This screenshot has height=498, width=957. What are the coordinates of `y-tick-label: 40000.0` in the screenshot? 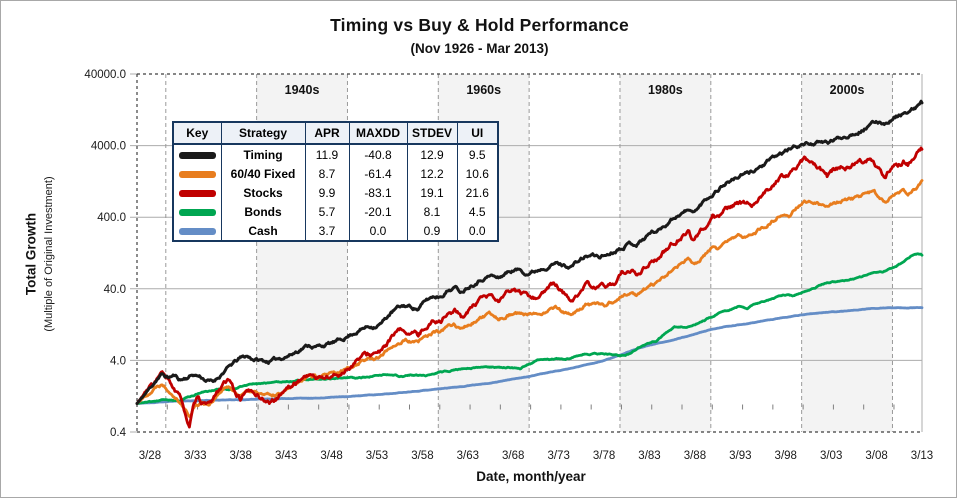 It's located at (105, 75).